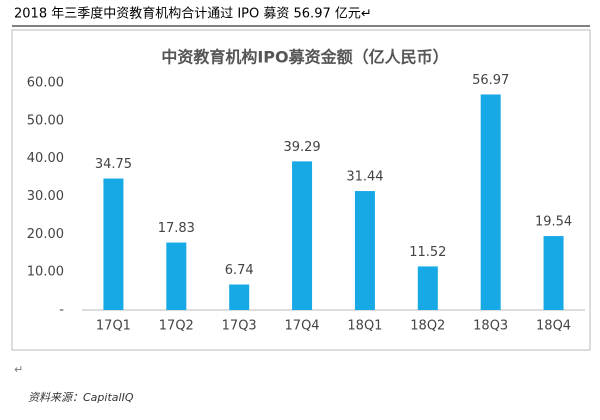 This screenshot has height=420, width=600. What do you see at coordinates (553, 222) in the screenshot?
I see `data-label: 19.54` at bounding box center [553, 222].